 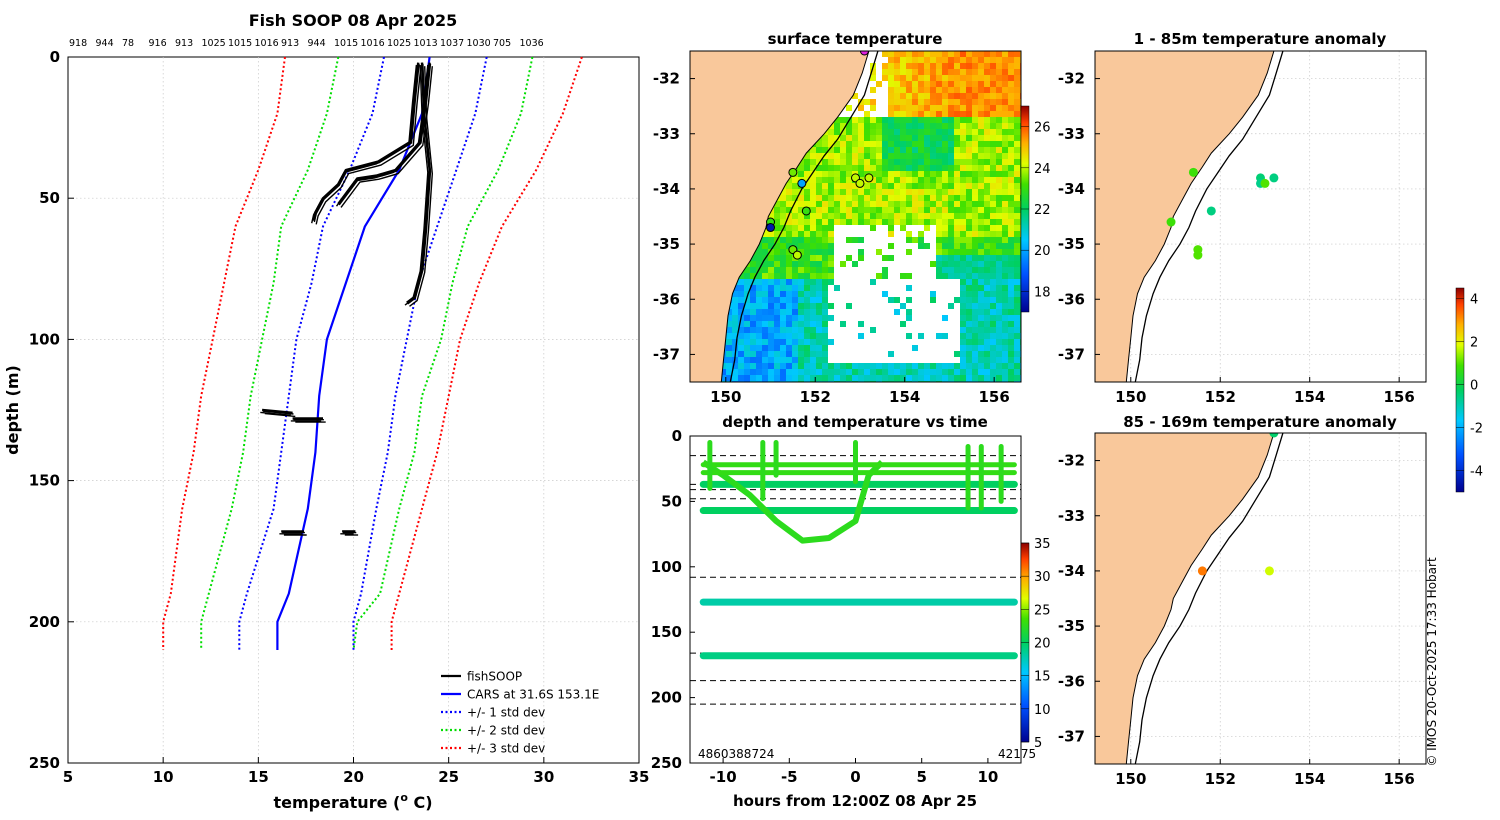 I want to click on map-x-tick-label: 154, so click(x=1309, y=397).